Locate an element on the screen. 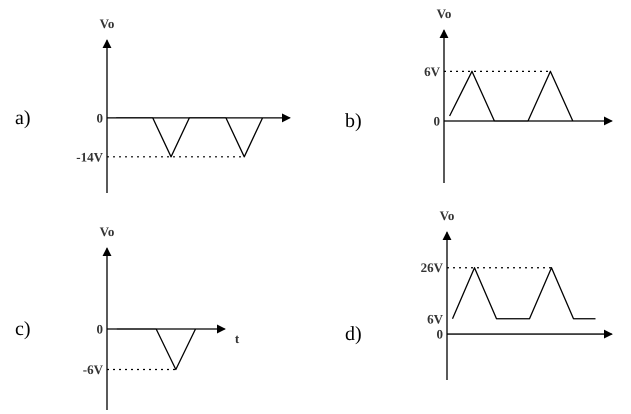 The height and width of the screenshot is (414, 631). y-tick-label: -14V is located at coordinates (90, 156).